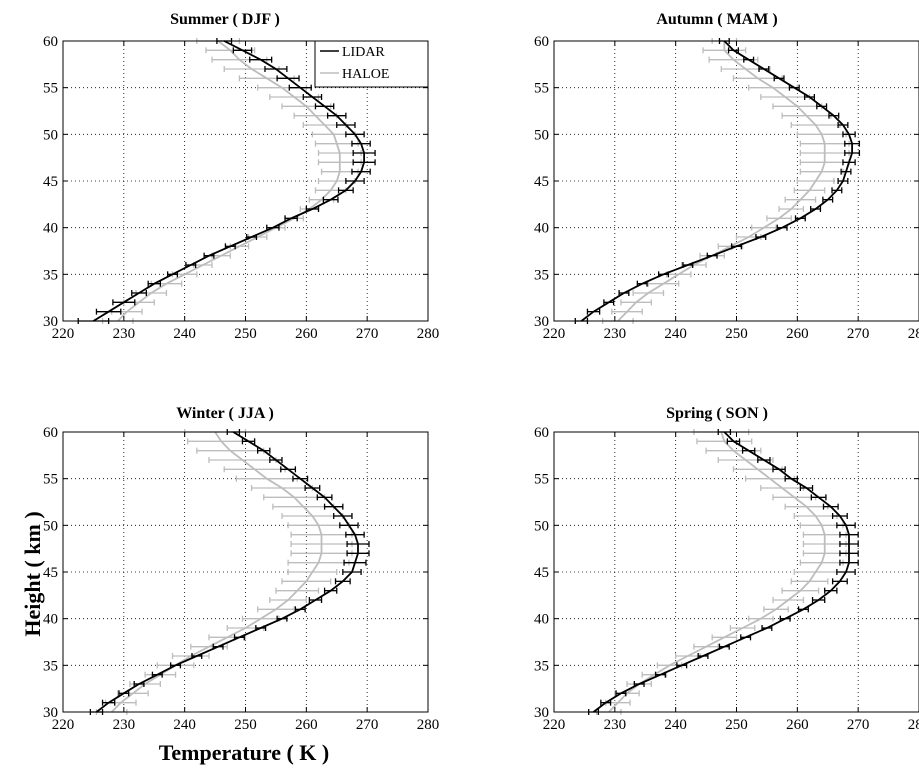 The width and height of the screenshot is (919, 770). I want to click on x-axis-label: Temperature ( K ), so click(244, 752).